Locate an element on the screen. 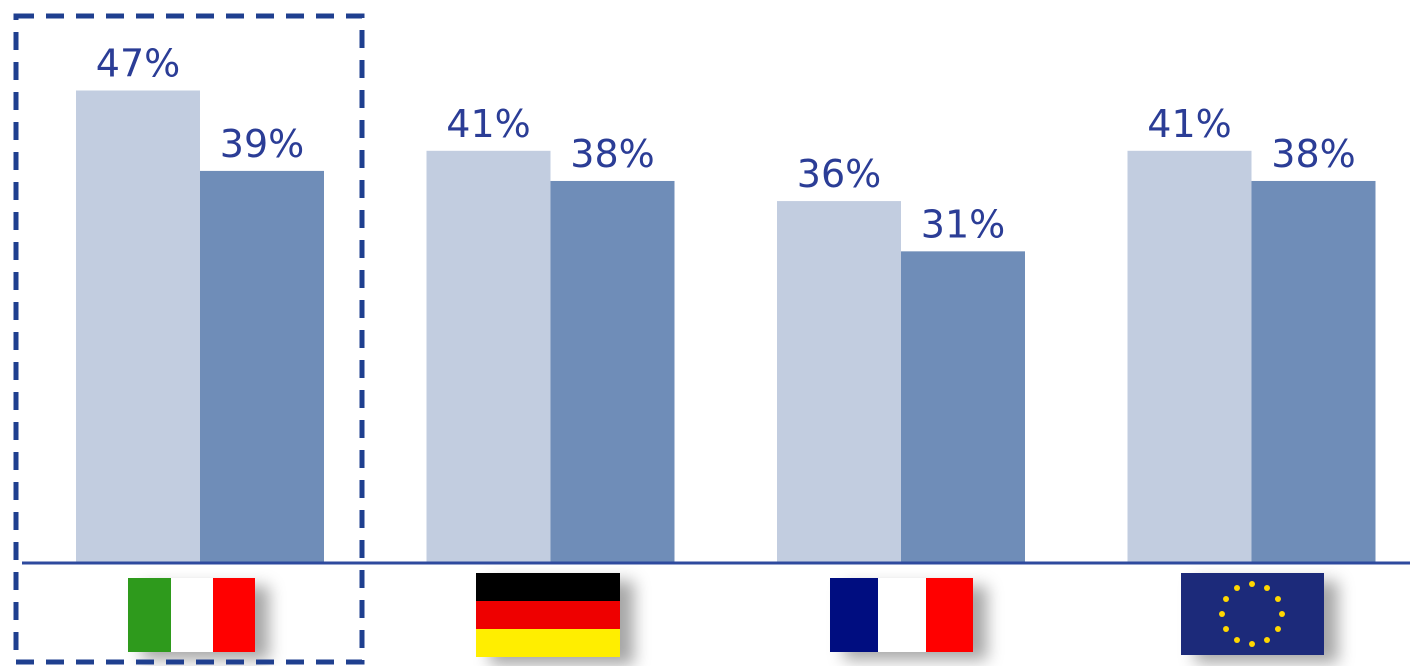 This screenshot has height=666, width=1410. data-label: 39% is located at coordinates (262, 144).